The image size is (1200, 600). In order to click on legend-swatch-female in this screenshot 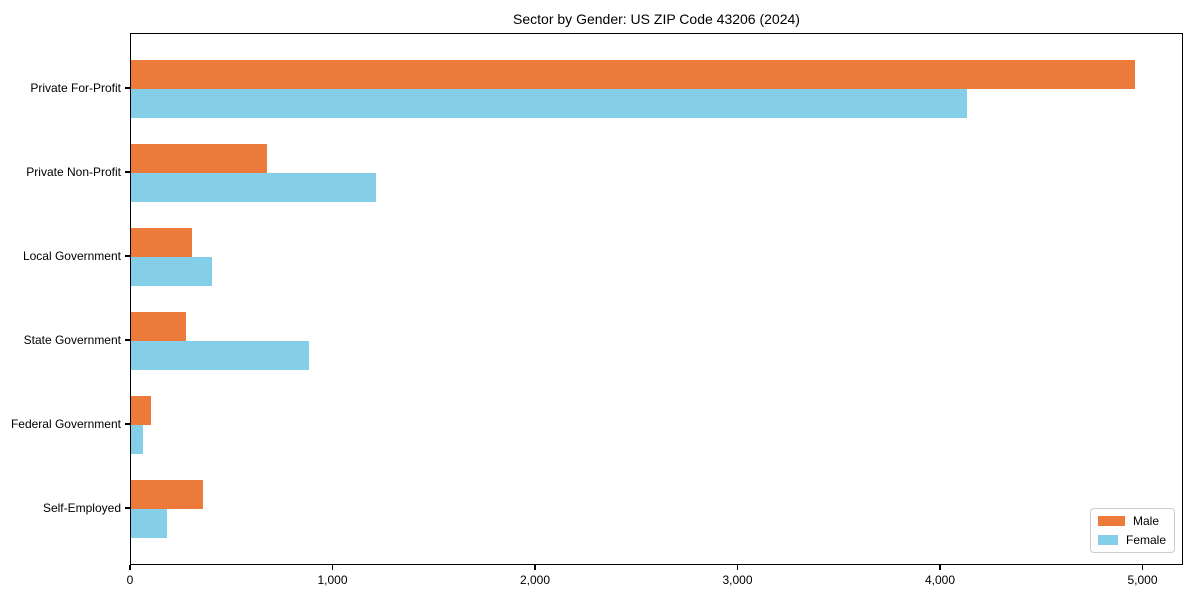, I will do `click(1108, 540)`.